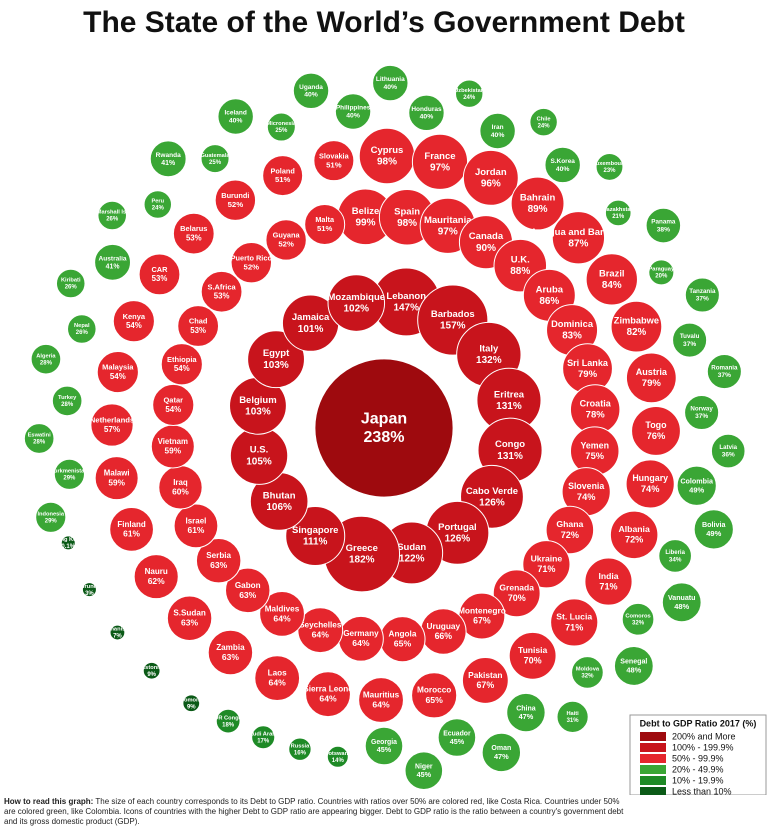 This screenshot has height=828, width=768. Describe the element at coordinates (365, 211) in the screenshot. I see `country-name: Belize` at that location.